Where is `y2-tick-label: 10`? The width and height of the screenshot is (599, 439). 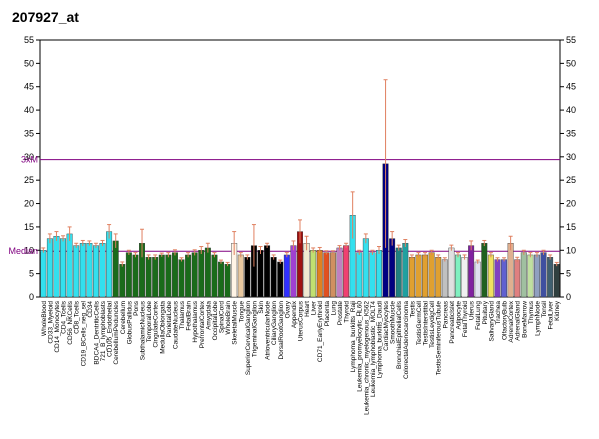
y2-tick-label: 10 is located at coordinates (571, 250).